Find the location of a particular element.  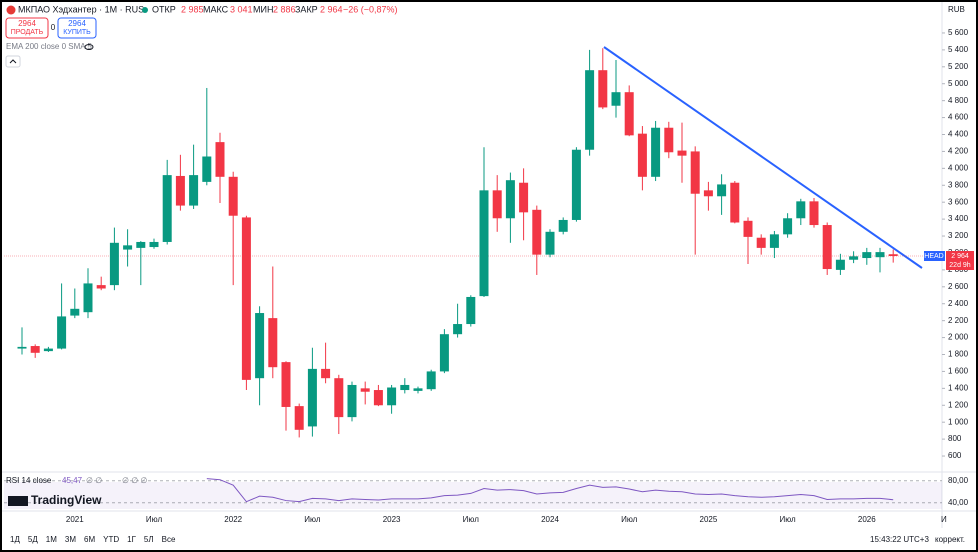

logo-icon is located at coordinates (18, 501).